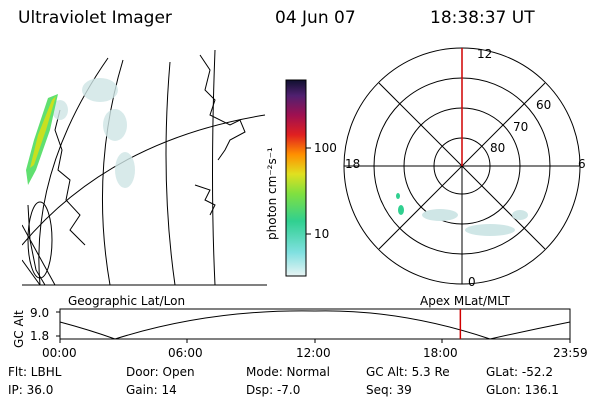 Image resolution: width=600 pixels, height=400 pixels. Describe the element at coordinates (315, 18) in the screenshot. I see `date-label: 04 Jun 07` at that location.